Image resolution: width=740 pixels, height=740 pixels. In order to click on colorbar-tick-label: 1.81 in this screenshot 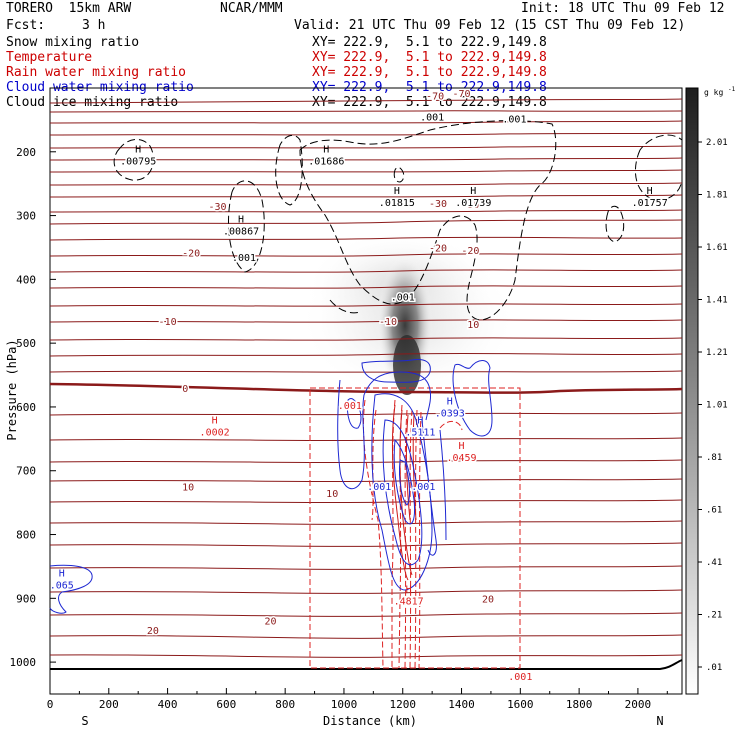, I will do `click(717, 196)`.